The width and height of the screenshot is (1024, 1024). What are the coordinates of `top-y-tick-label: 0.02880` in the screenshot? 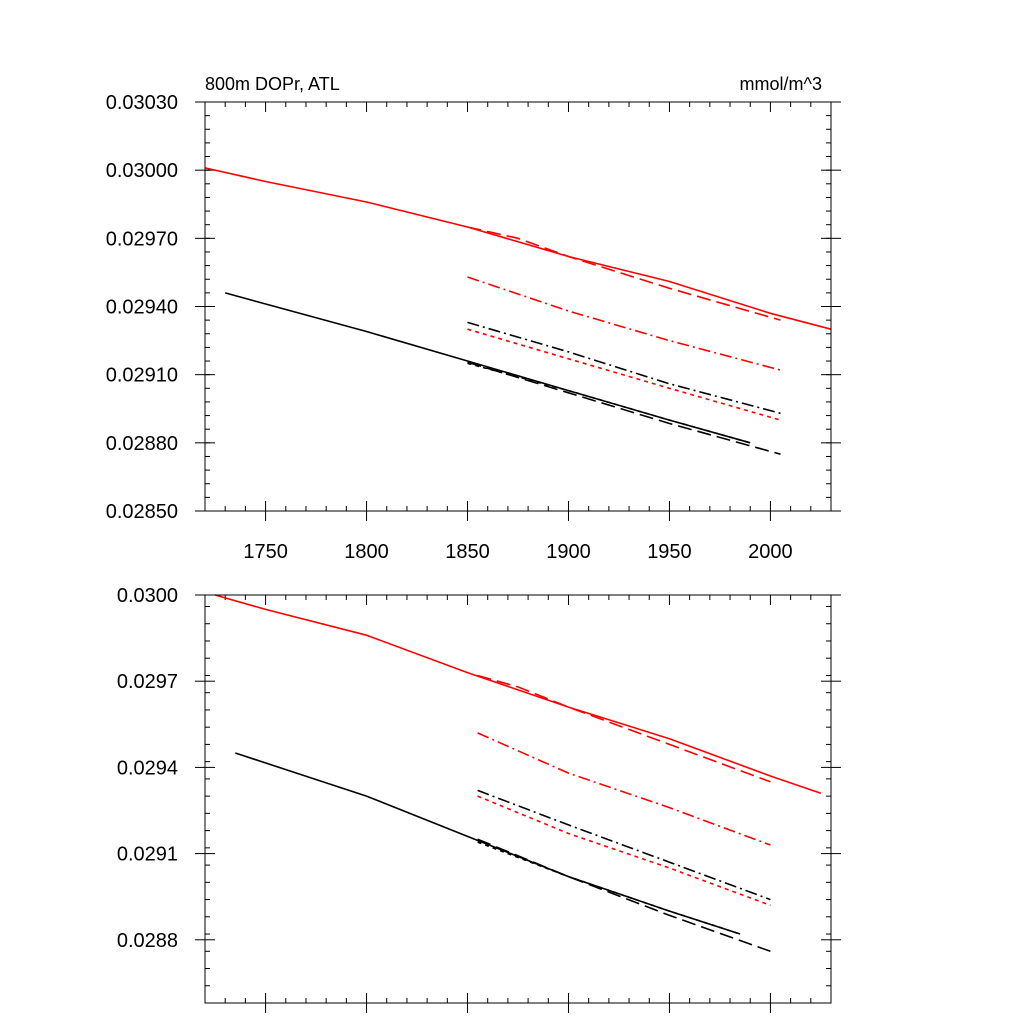 It's located at (142, 444).